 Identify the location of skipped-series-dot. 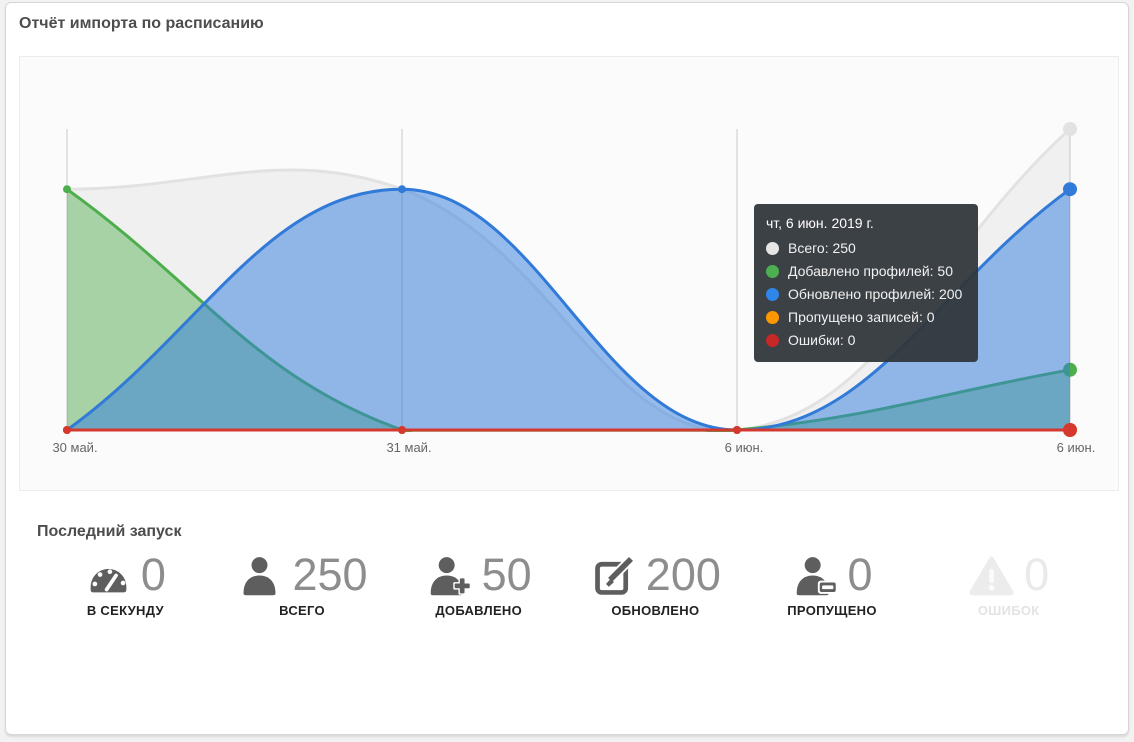
(772, 317).